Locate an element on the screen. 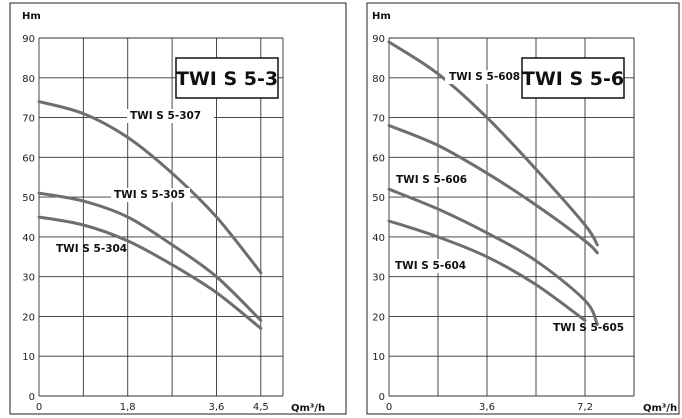 The height and width of the screenshot is (418, 682). x-tick-label: 4,5 is located at coordinates (261, 407).